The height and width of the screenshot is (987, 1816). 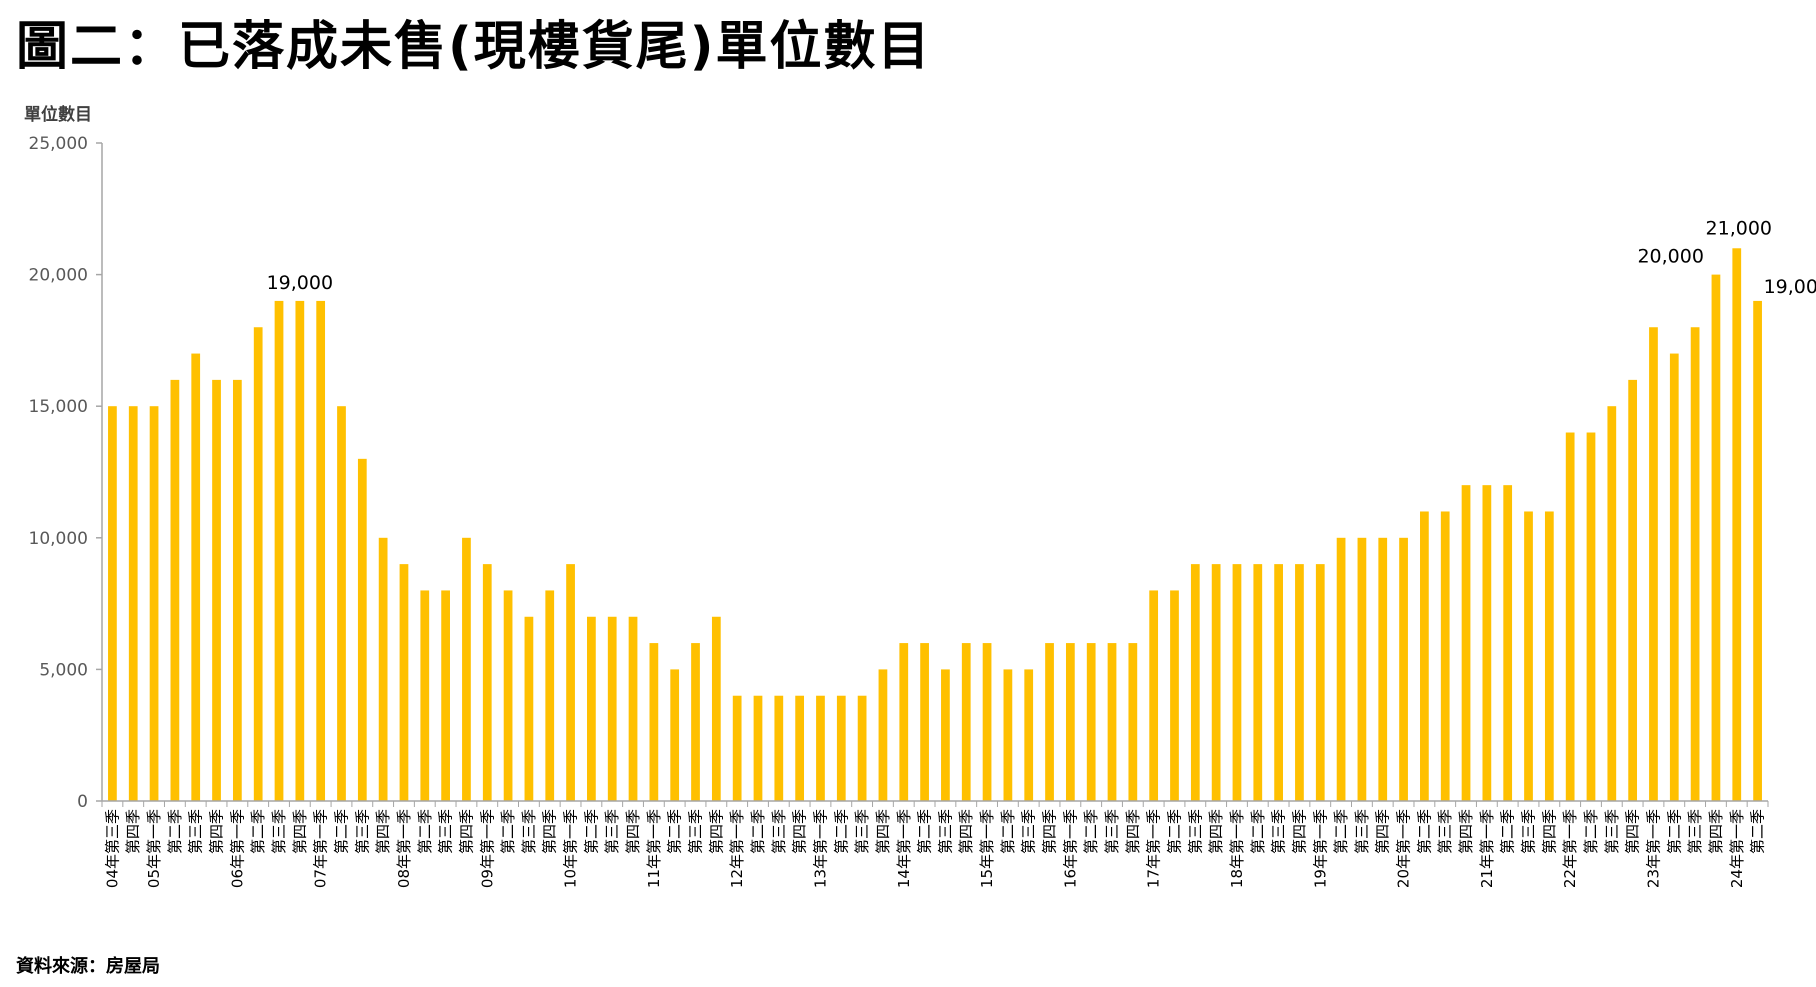 What do you see at coordinates (112, 848) in the screenshot?
I see `x-tick-label: 04年第三季` at bounding box center [112, 848].